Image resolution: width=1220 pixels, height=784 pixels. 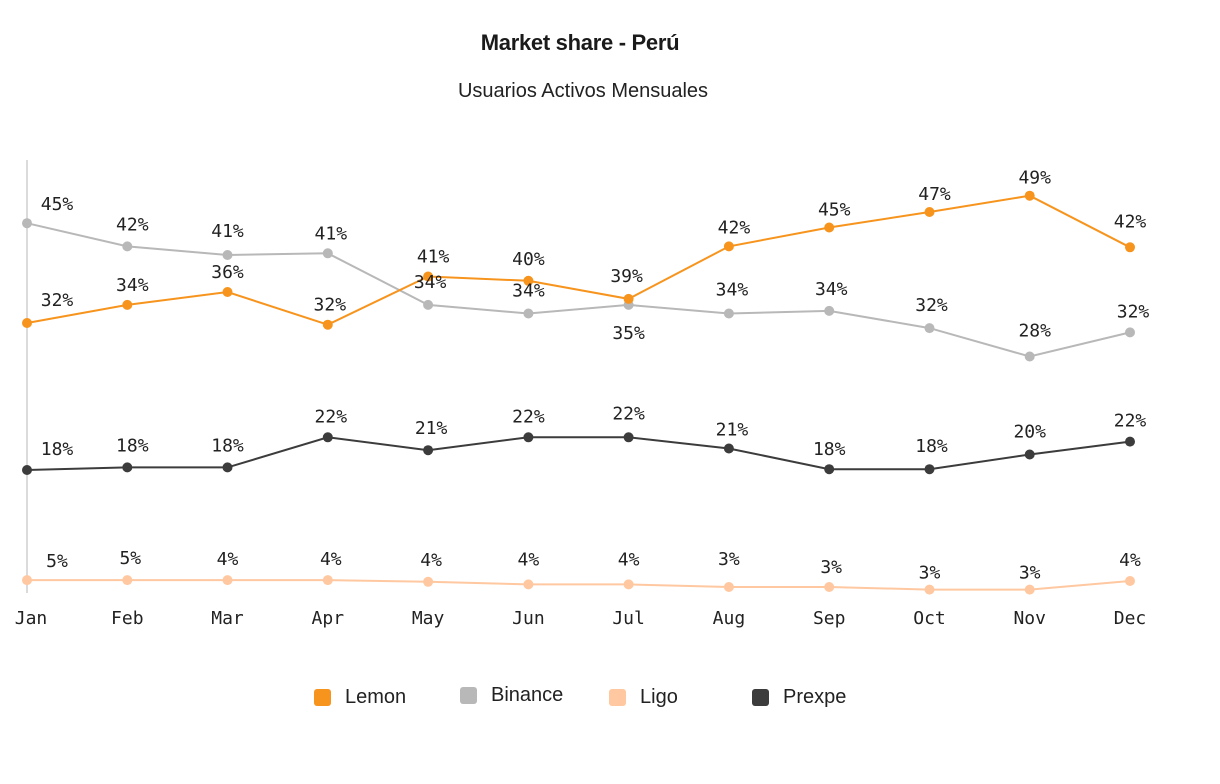 What do you see at coordinates (1130, 560) in the screenshot?
I see `data-label-ligo-dec: 4%` at bounding box center [1130, 560].